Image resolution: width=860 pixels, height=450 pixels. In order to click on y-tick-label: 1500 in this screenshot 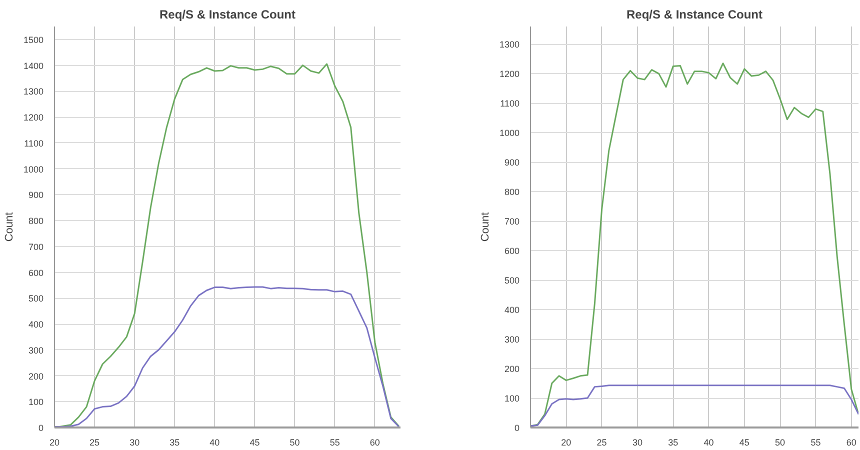, I will do `click(33, 39)`.